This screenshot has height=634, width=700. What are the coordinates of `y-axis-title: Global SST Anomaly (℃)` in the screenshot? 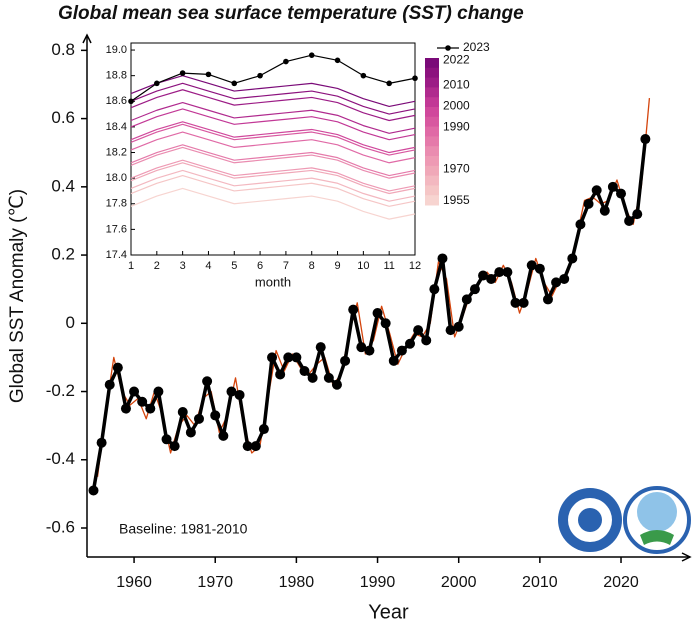 It's located at (17, 296).